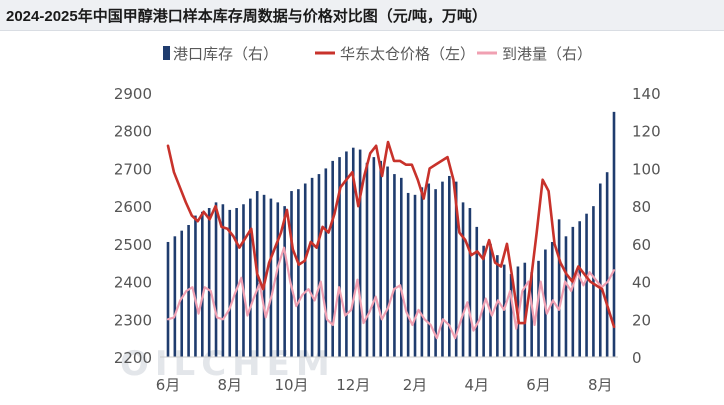 Image resolution: width=724 pixels, height=405 pixels. Describe the element at coordinates (166, 53) in the screenshot. I see `legend-swatch-inventory` at that location.